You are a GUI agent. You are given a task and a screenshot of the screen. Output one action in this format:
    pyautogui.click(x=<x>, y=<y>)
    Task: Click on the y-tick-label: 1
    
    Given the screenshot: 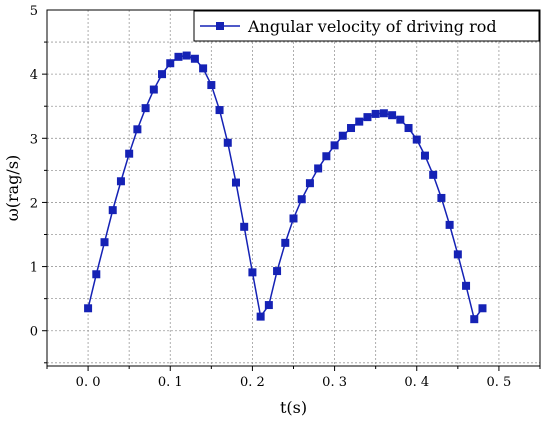 What is the action you would take?
    pyautogui.click(x=34, y=268)
    